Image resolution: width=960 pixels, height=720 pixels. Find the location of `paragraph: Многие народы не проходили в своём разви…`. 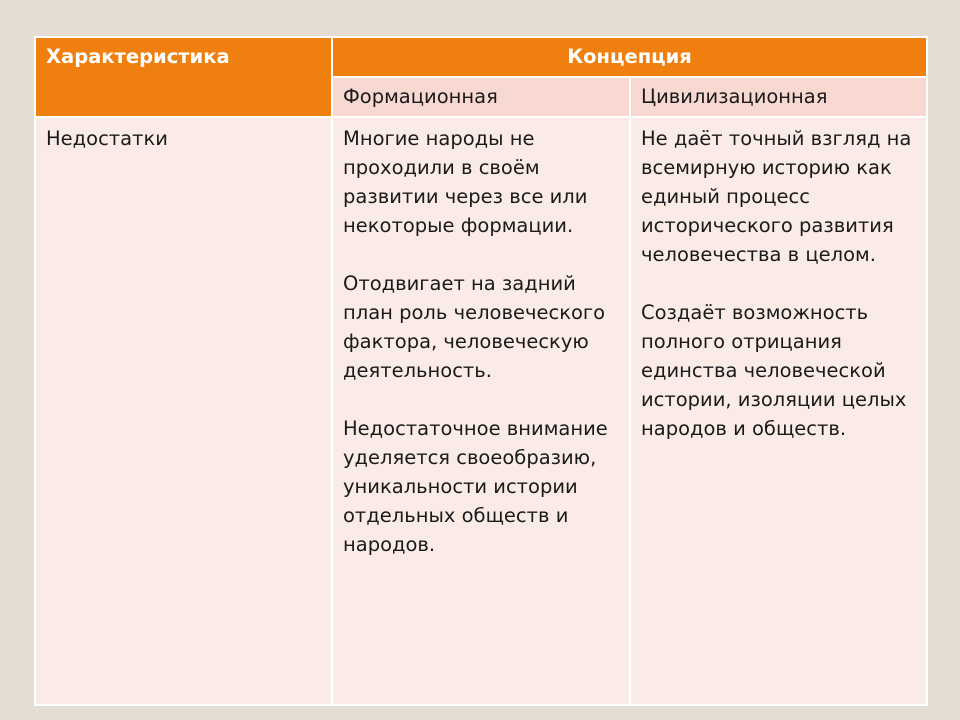

paragraph: Многие народы не проходили в своём разви… is located at coordinates (465, 182).